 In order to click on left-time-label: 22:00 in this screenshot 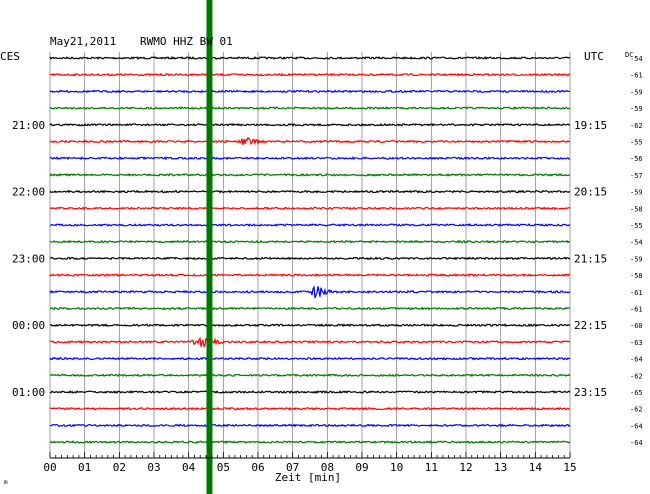, I will do `click(28, 192)`.